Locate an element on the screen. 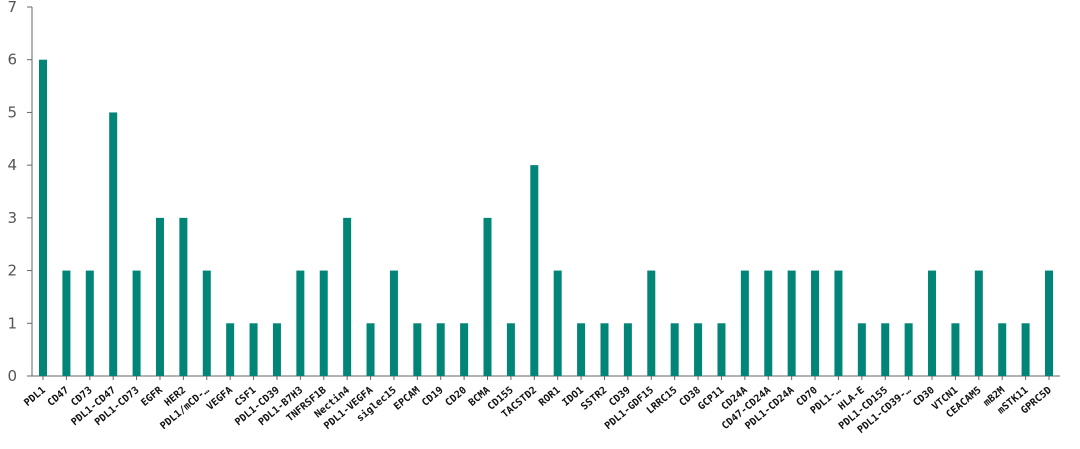 The image size is (1080, 449). y-tick-label: 4 is located at coordinates (12, 165).